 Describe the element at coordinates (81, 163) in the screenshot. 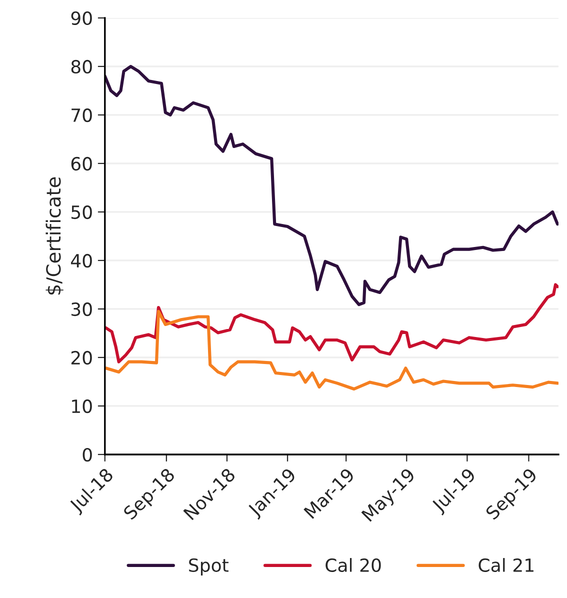

I see `y-tick-label: 60` at that location.